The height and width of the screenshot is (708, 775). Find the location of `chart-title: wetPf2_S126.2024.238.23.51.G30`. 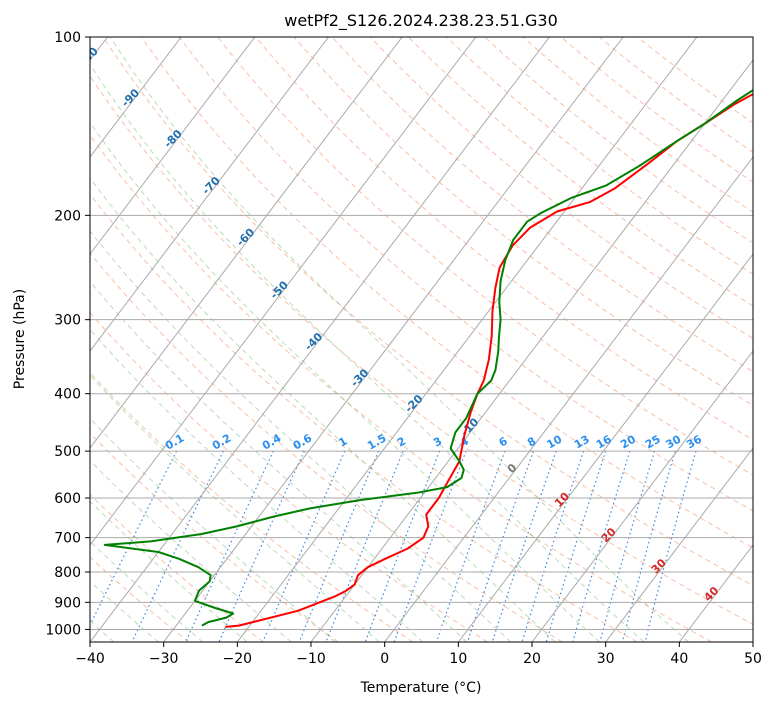

chart-title: wetPf2_S126.2024.238.23.51.G30 is located at coordinates (421, 21).